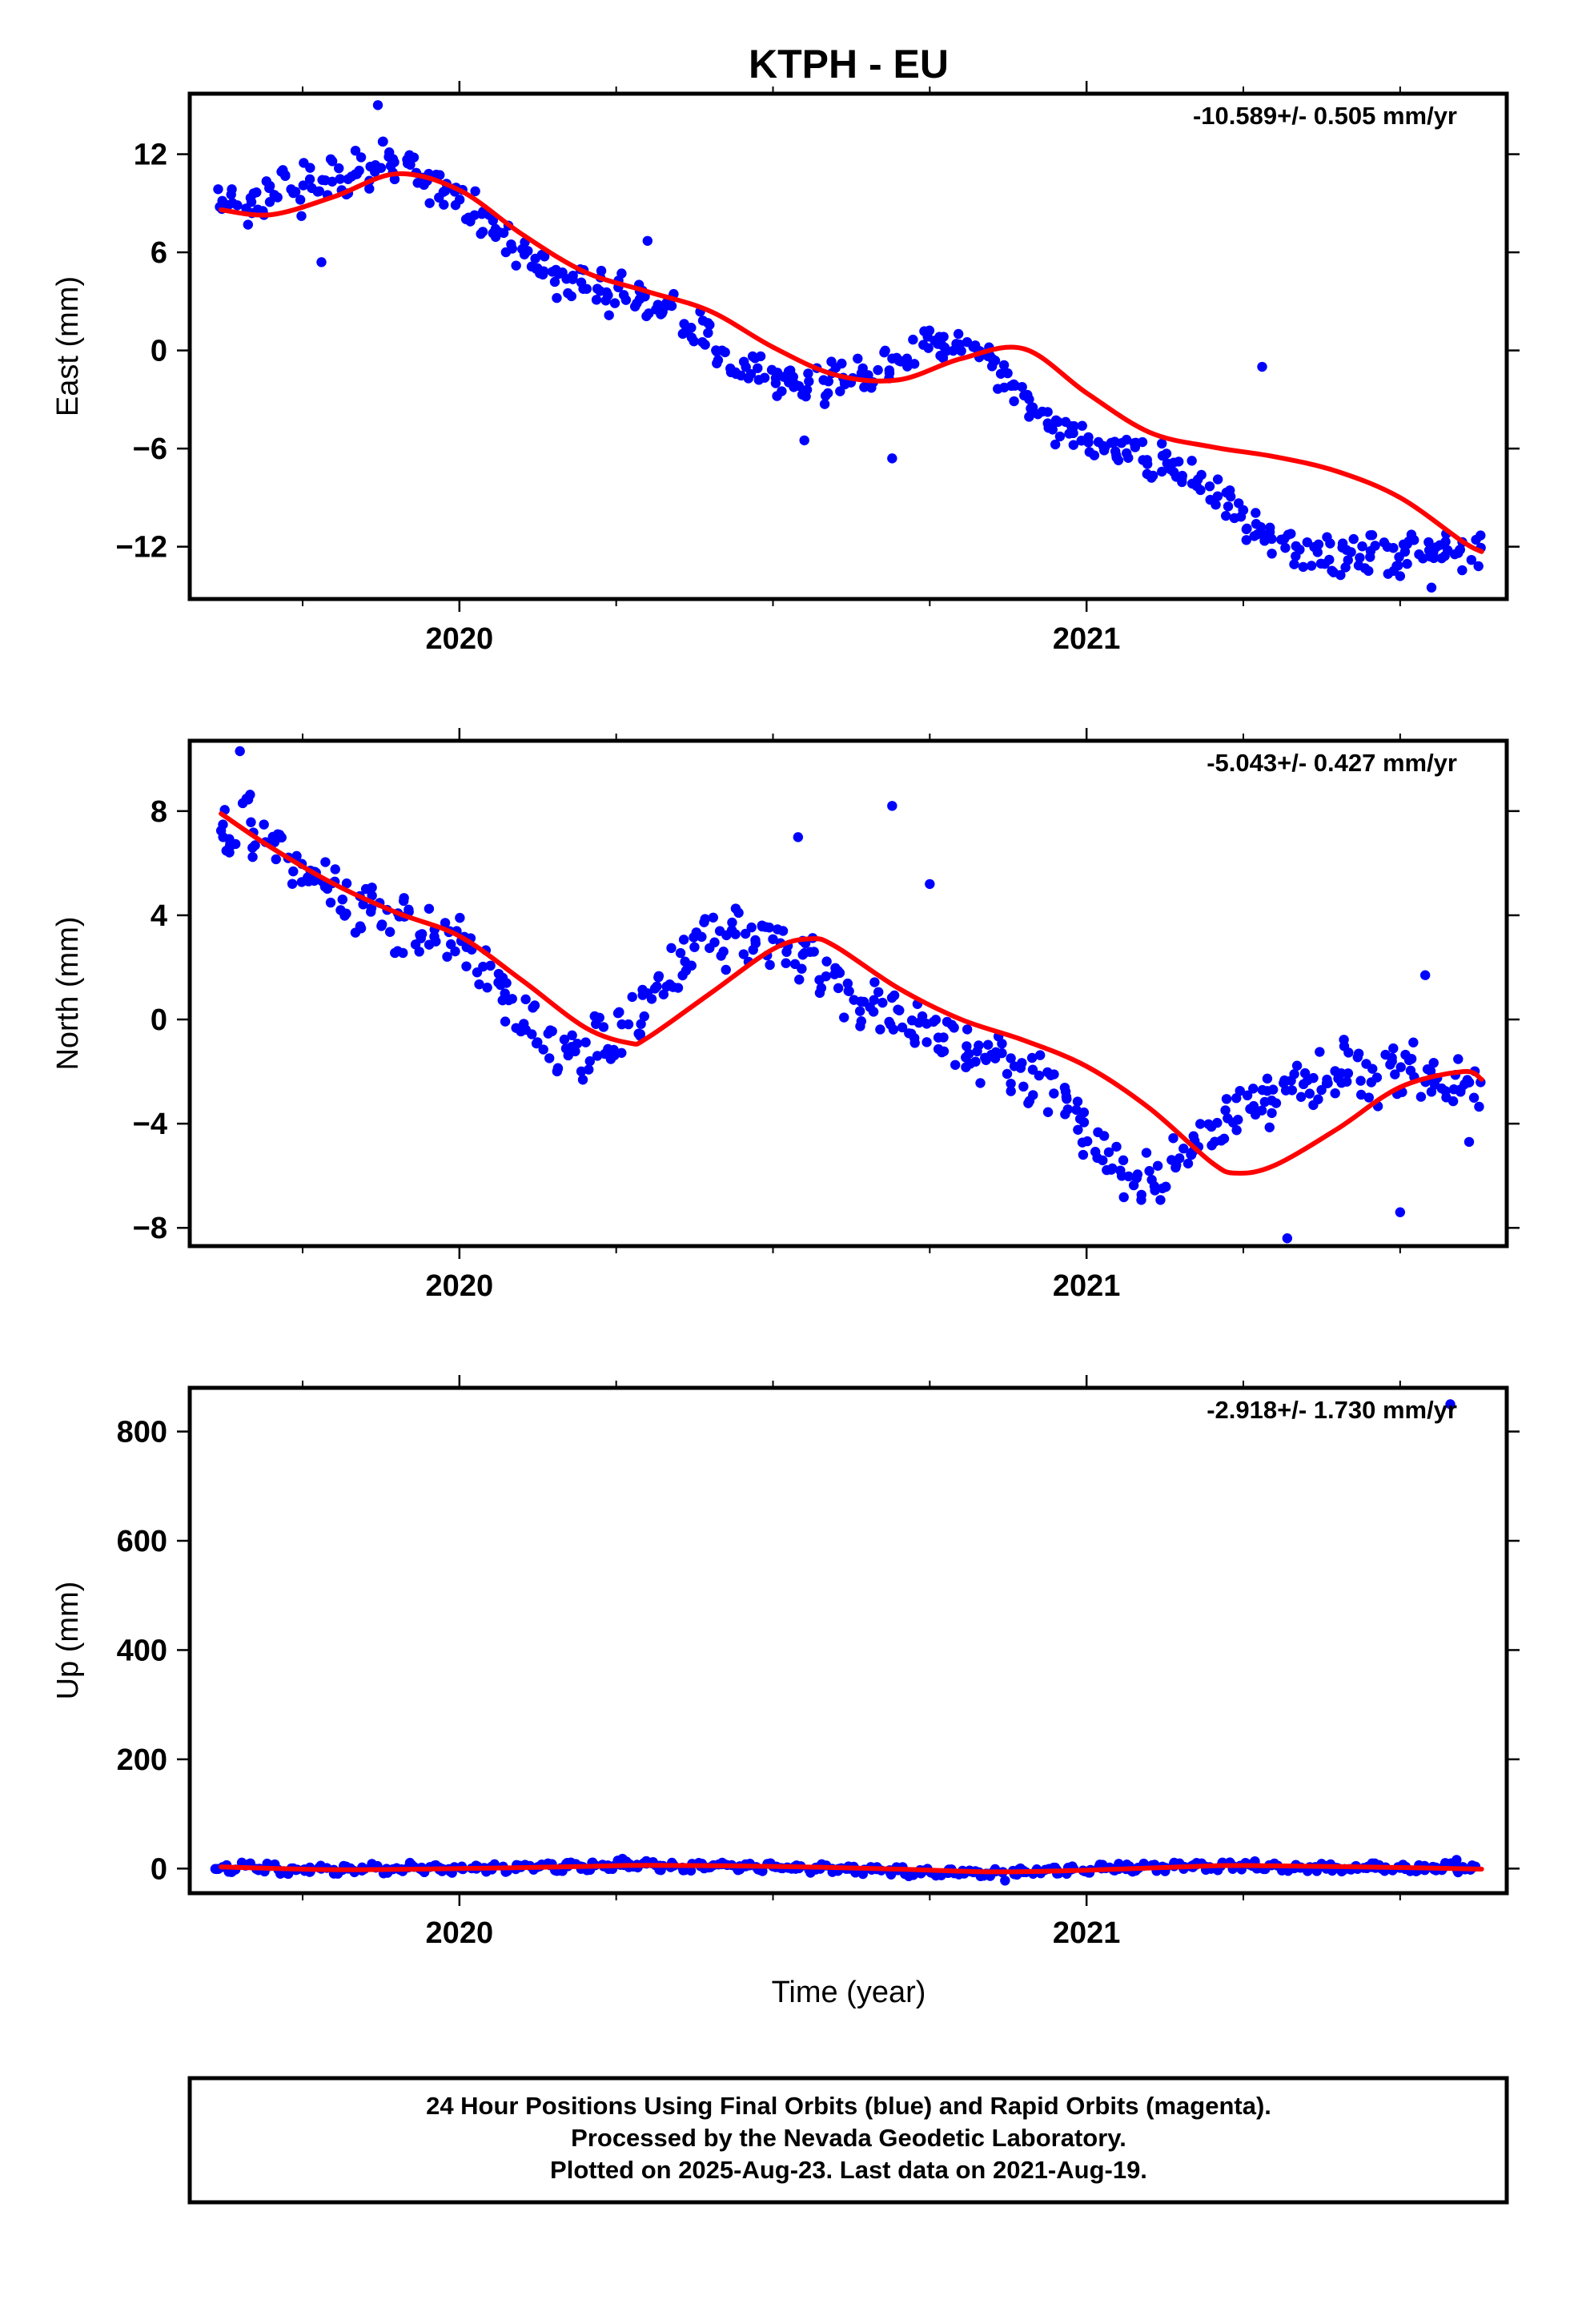  Describe the element at coordinates (159, 351) in the screenshot. I see `east-y-tick-label: 0` at that location.